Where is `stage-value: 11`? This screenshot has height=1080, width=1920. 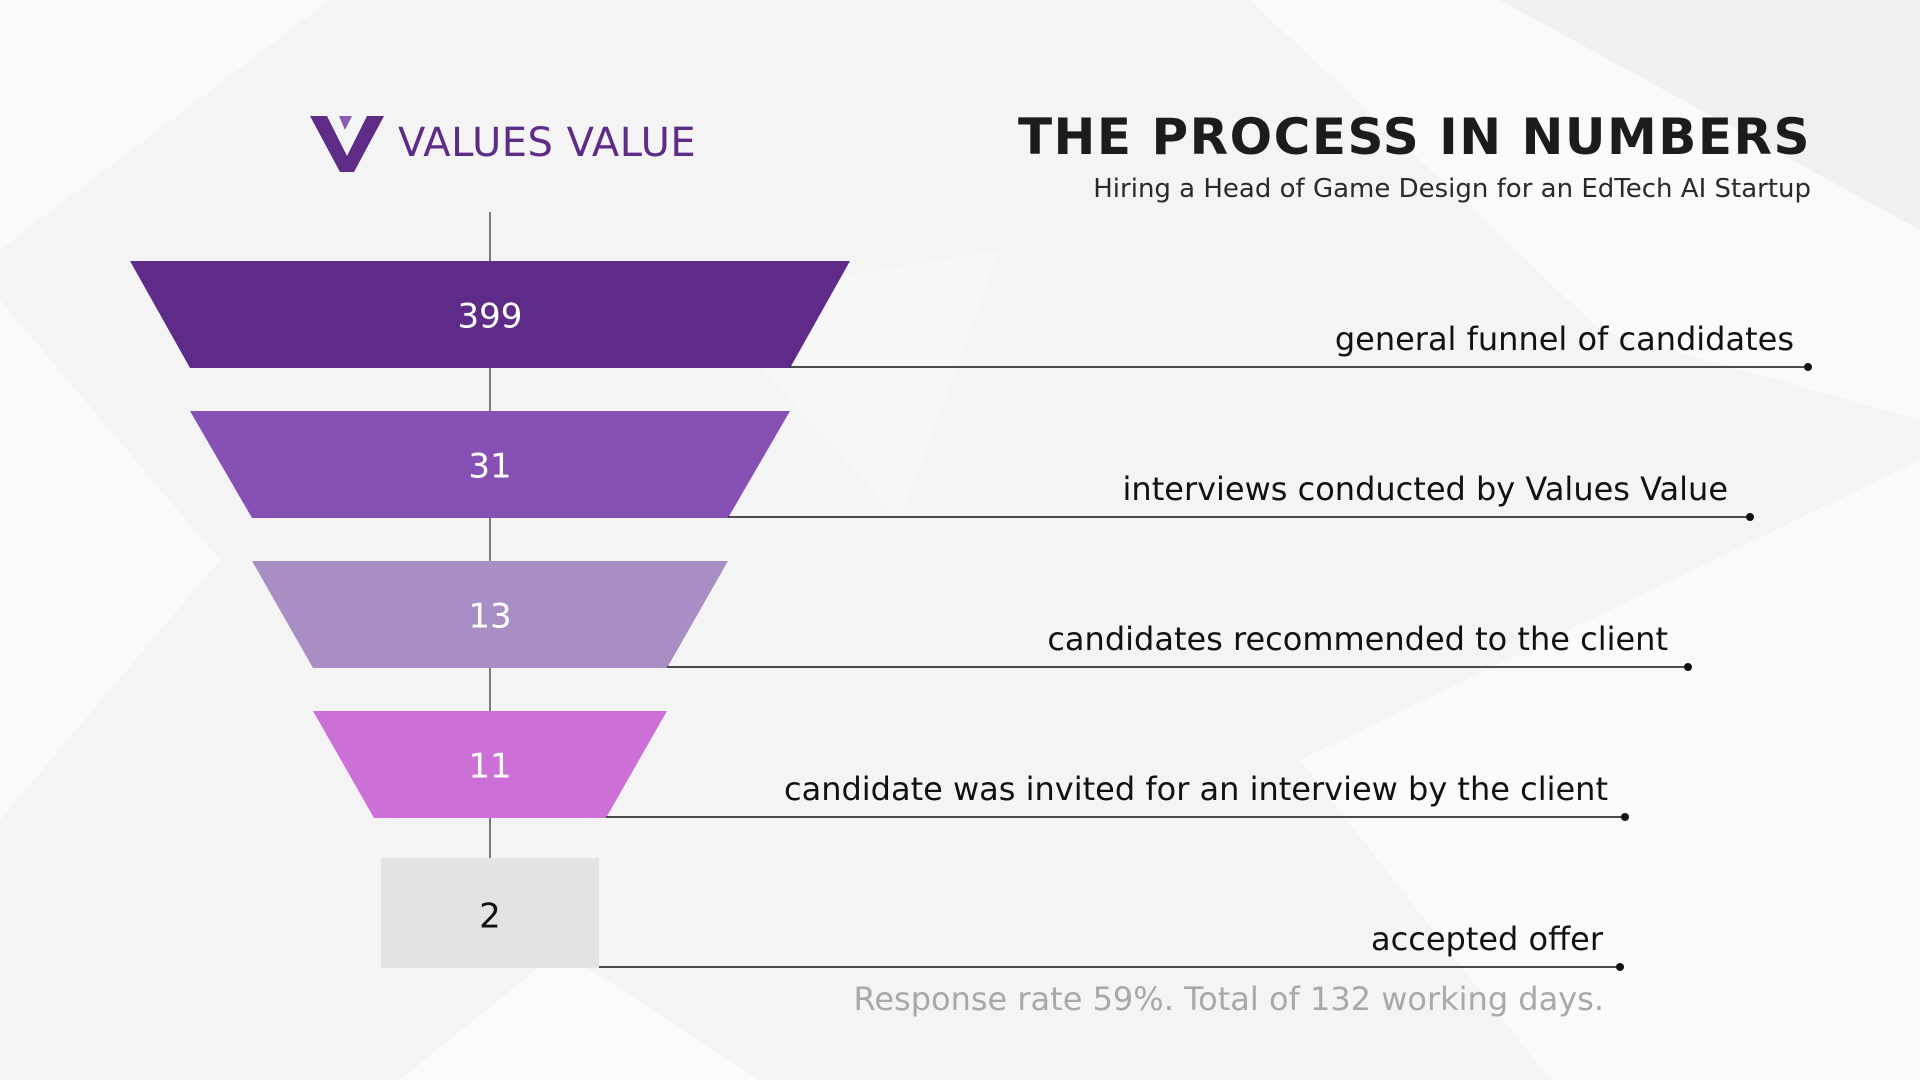
stage-value: 11 is located at coordinates (489, 767).